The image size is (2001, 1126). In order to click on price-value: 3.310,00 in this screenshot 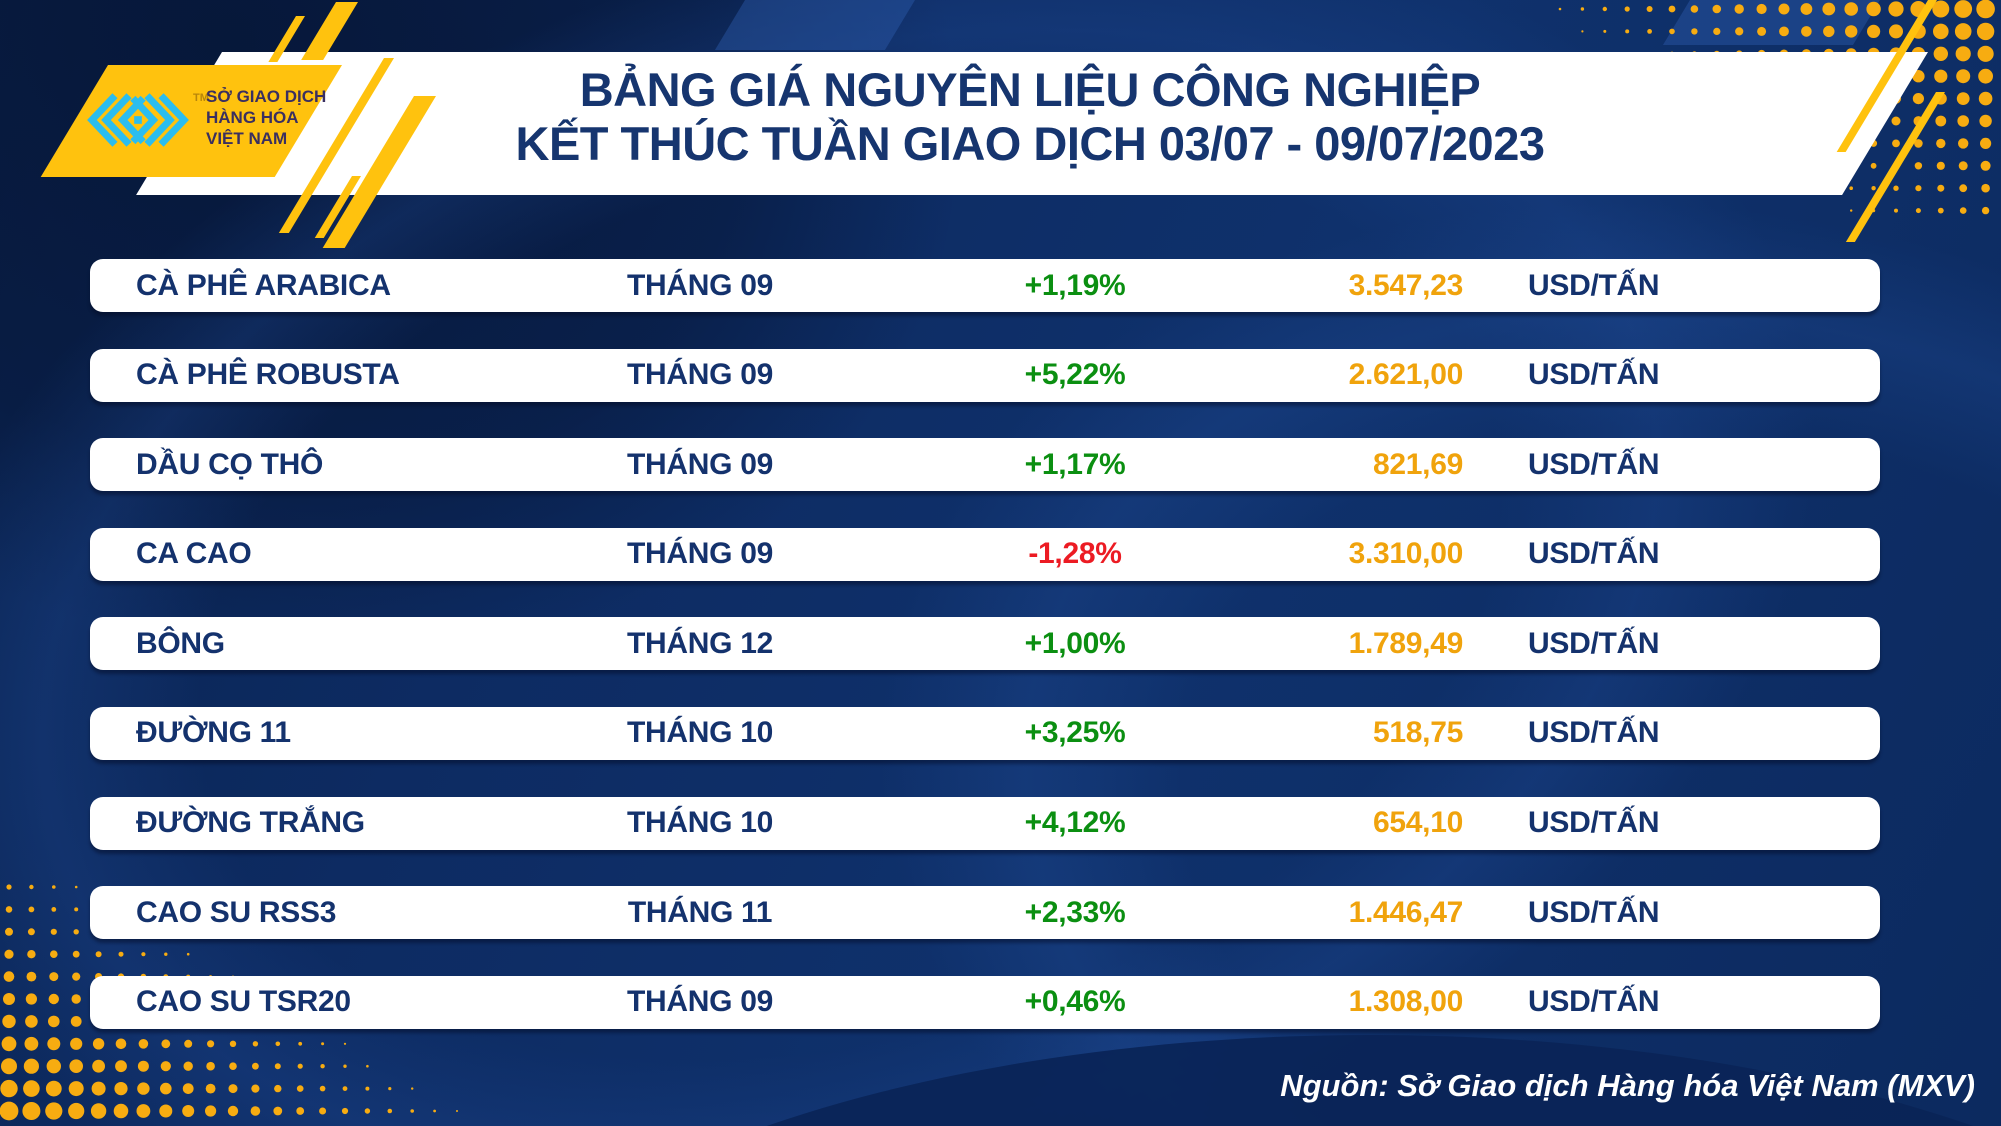, I will do `click(1406, 554)`.